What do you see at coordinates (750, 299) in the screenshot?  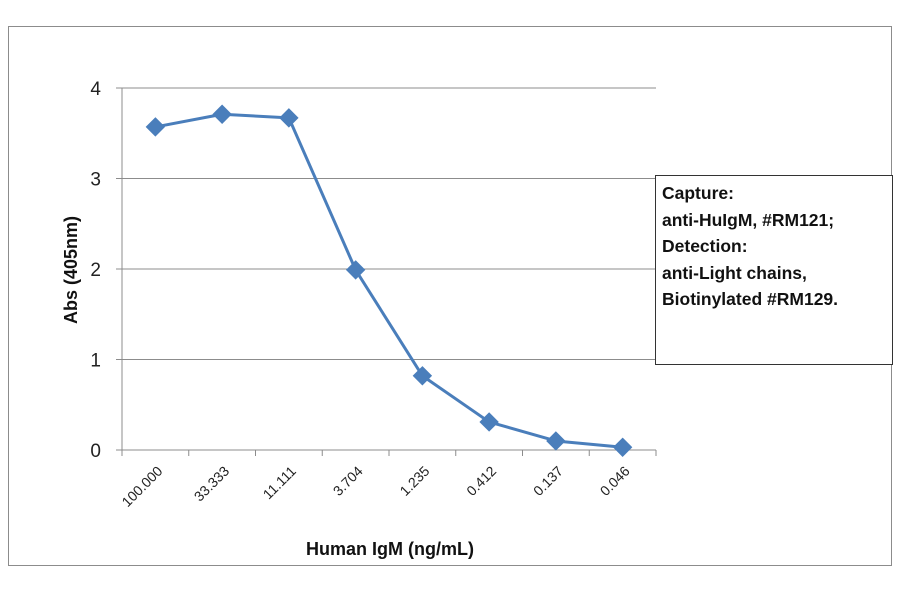 I see `annotation-line: Biotinylated #RM129.` at bounding box center [750, 299].